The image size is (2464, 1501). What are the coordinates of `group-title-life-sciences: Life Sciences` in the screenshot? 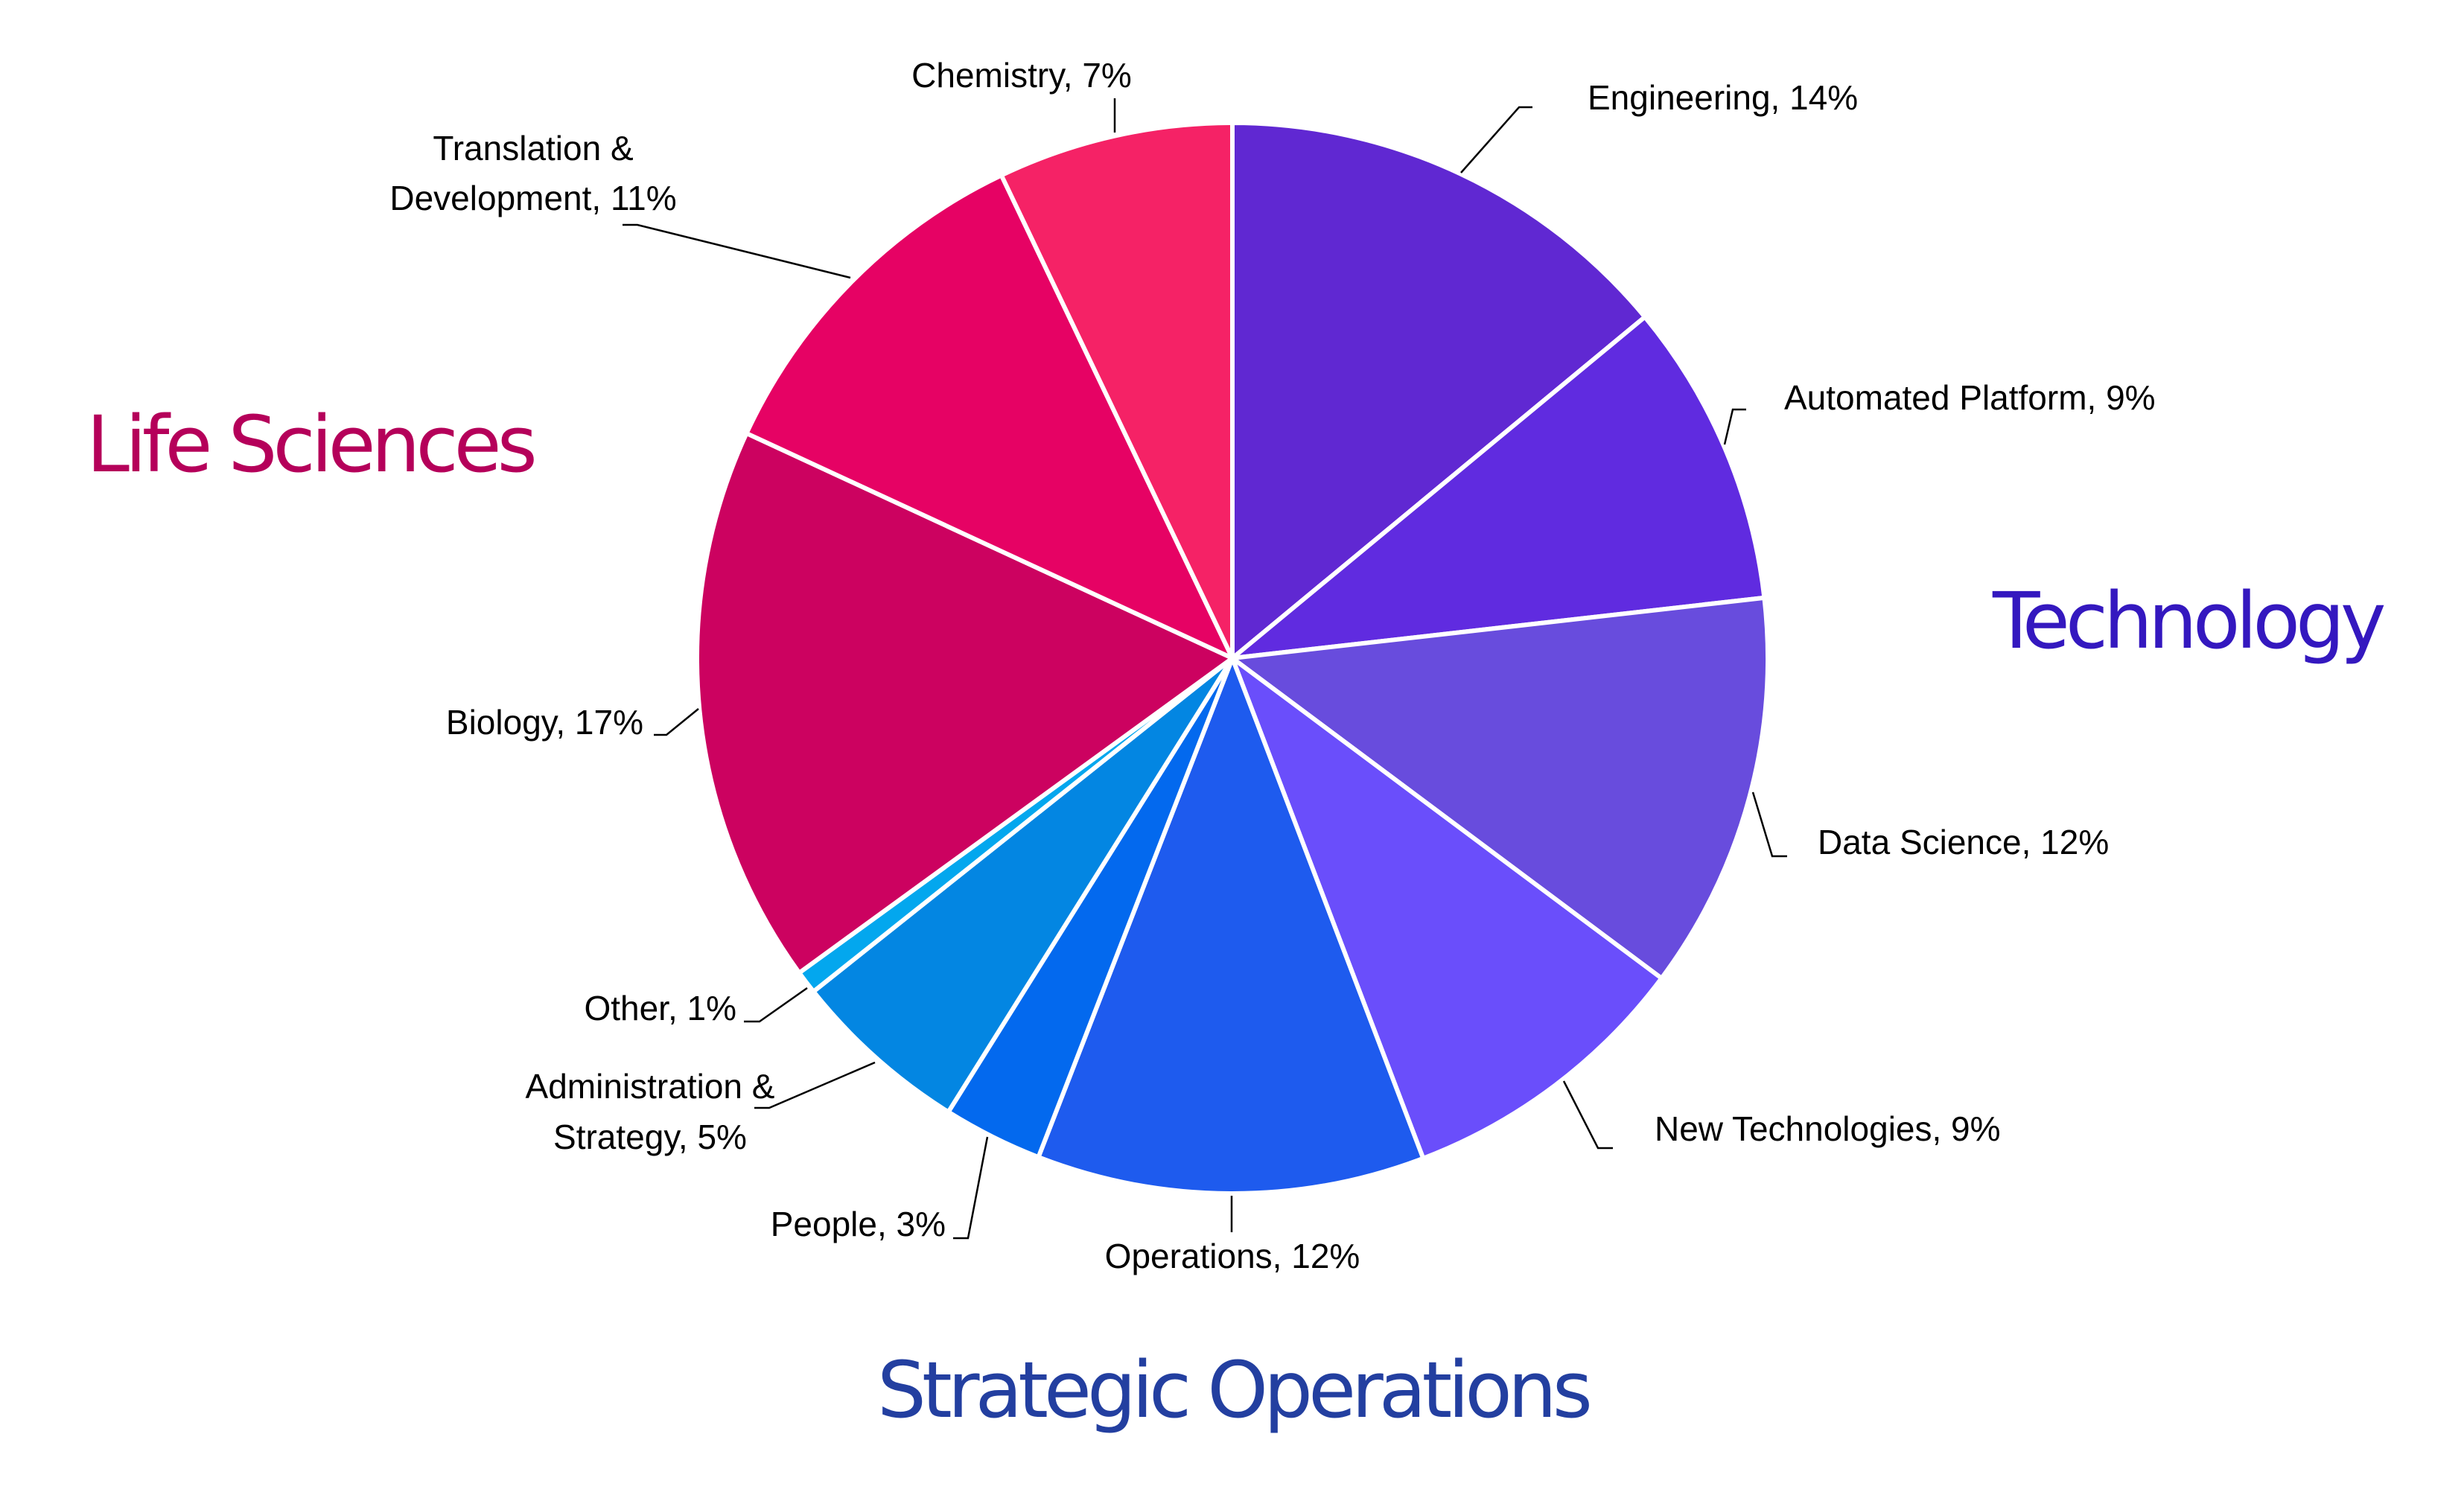 It's located at (310, 444).